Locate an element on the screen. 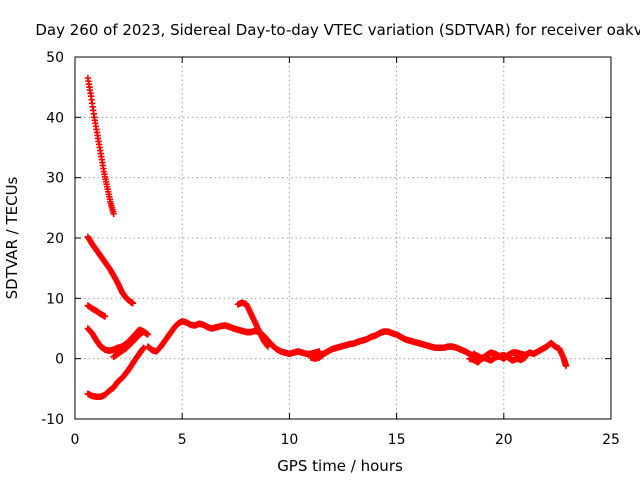 This screenshot has width=640, height=480. y-tick-label: 10 is located at coordinates (55, 299).